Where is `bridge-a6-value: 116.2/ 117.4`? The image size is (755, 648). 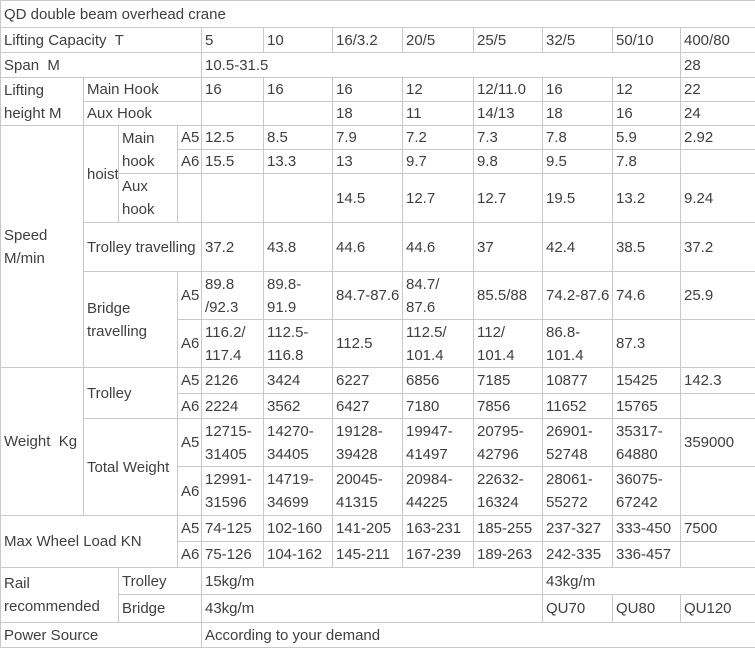
bridge-a6-value: 116.2/ 117.4 is located at coordinates (233, 344).